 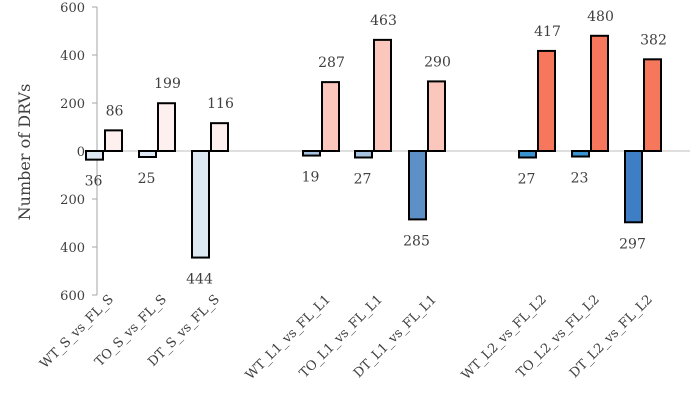 I want to click on down-value-label: 25, so click(x=147, y=179).